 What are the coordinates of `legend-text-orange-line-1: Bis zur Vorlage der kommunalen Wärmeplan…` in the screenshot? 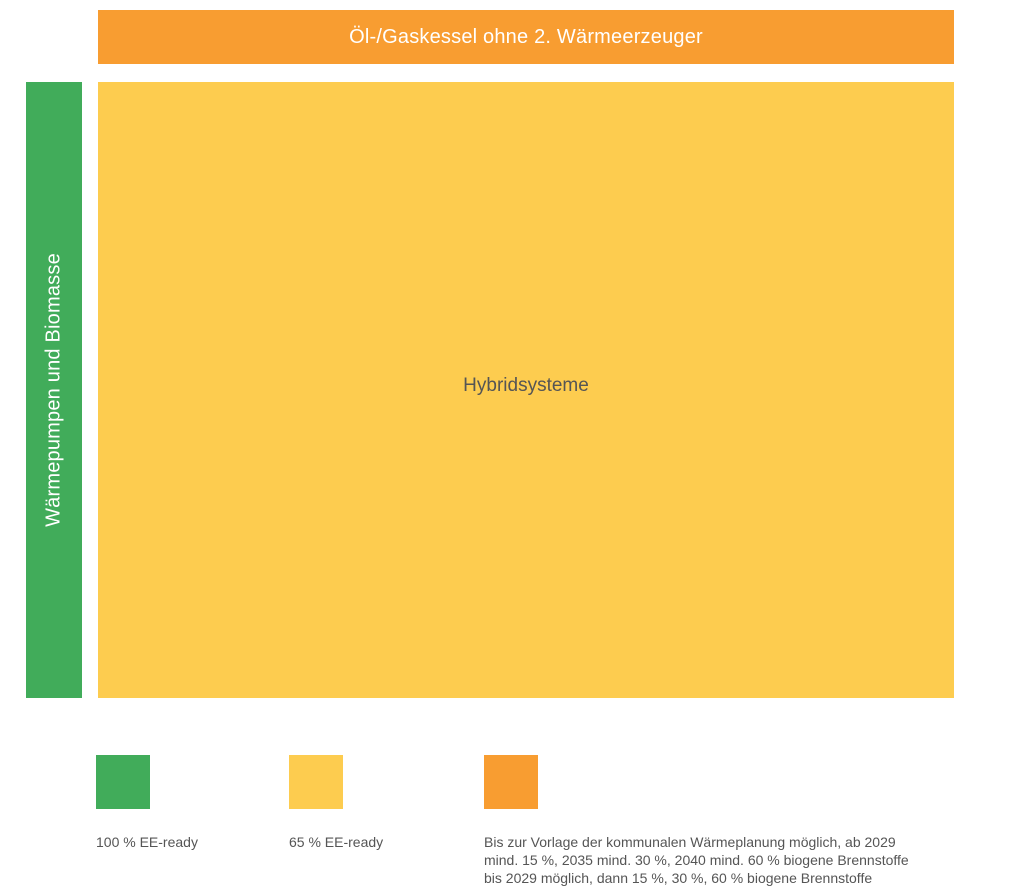 It's located at (690, 842).